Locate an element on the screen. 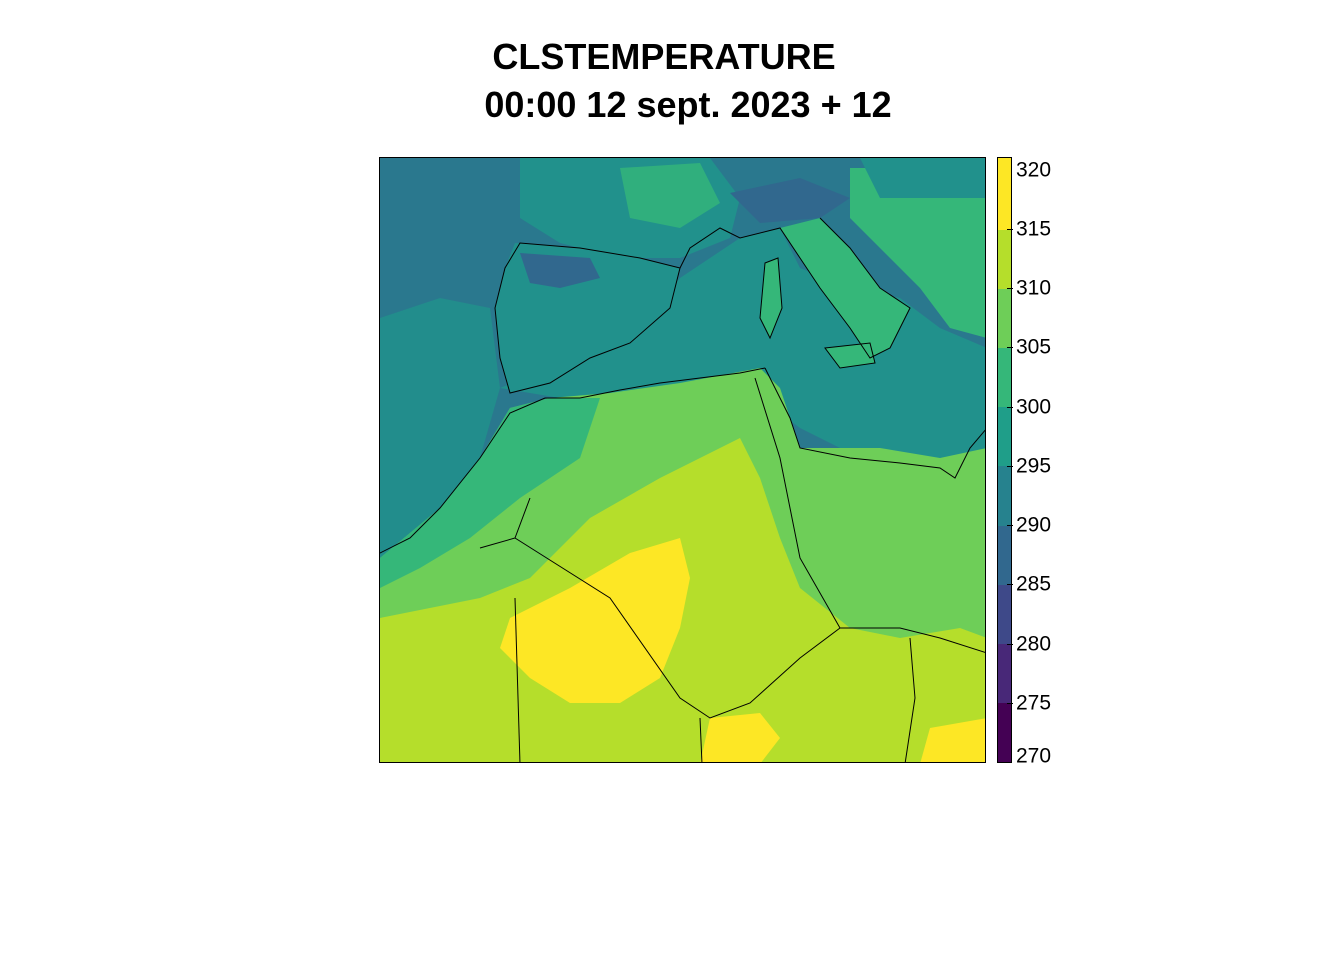 The width and height of the screenshot is (1344, 960). colorbar-tick-label: 305 is located at coordinates (1034, 347).